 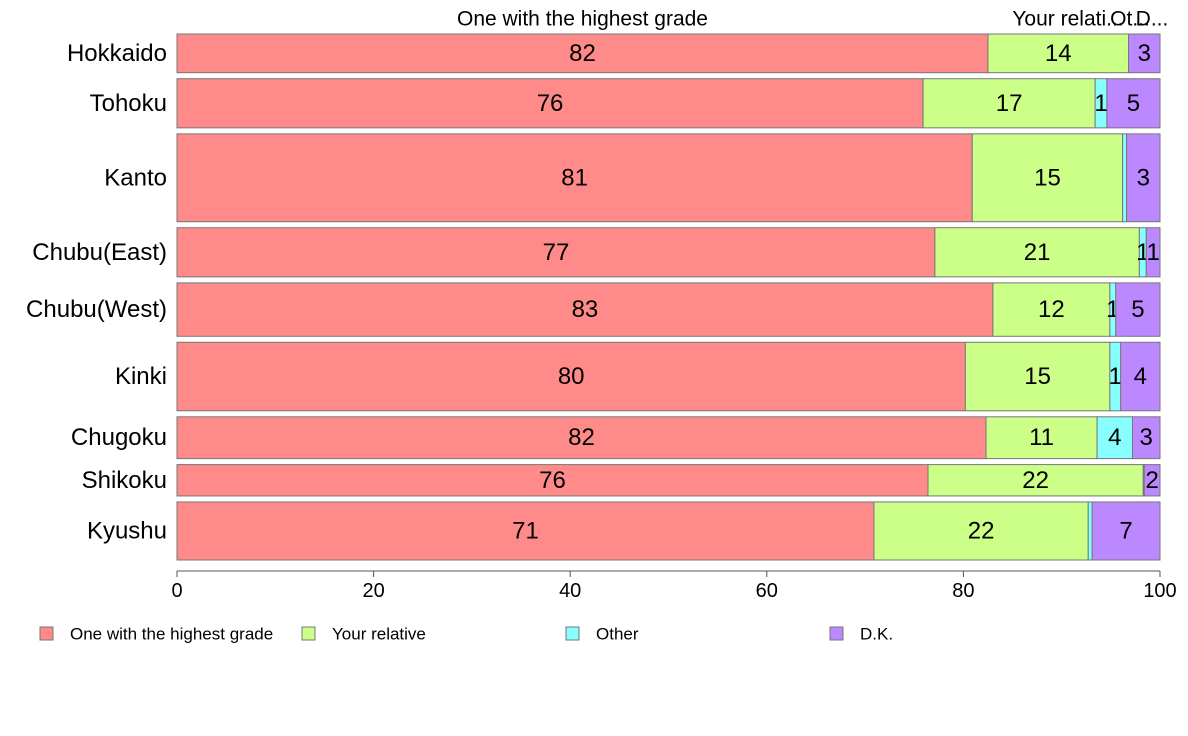 I want to click on data-label-hokkaido-your-relative: 14, so click(x=1058, y=53).